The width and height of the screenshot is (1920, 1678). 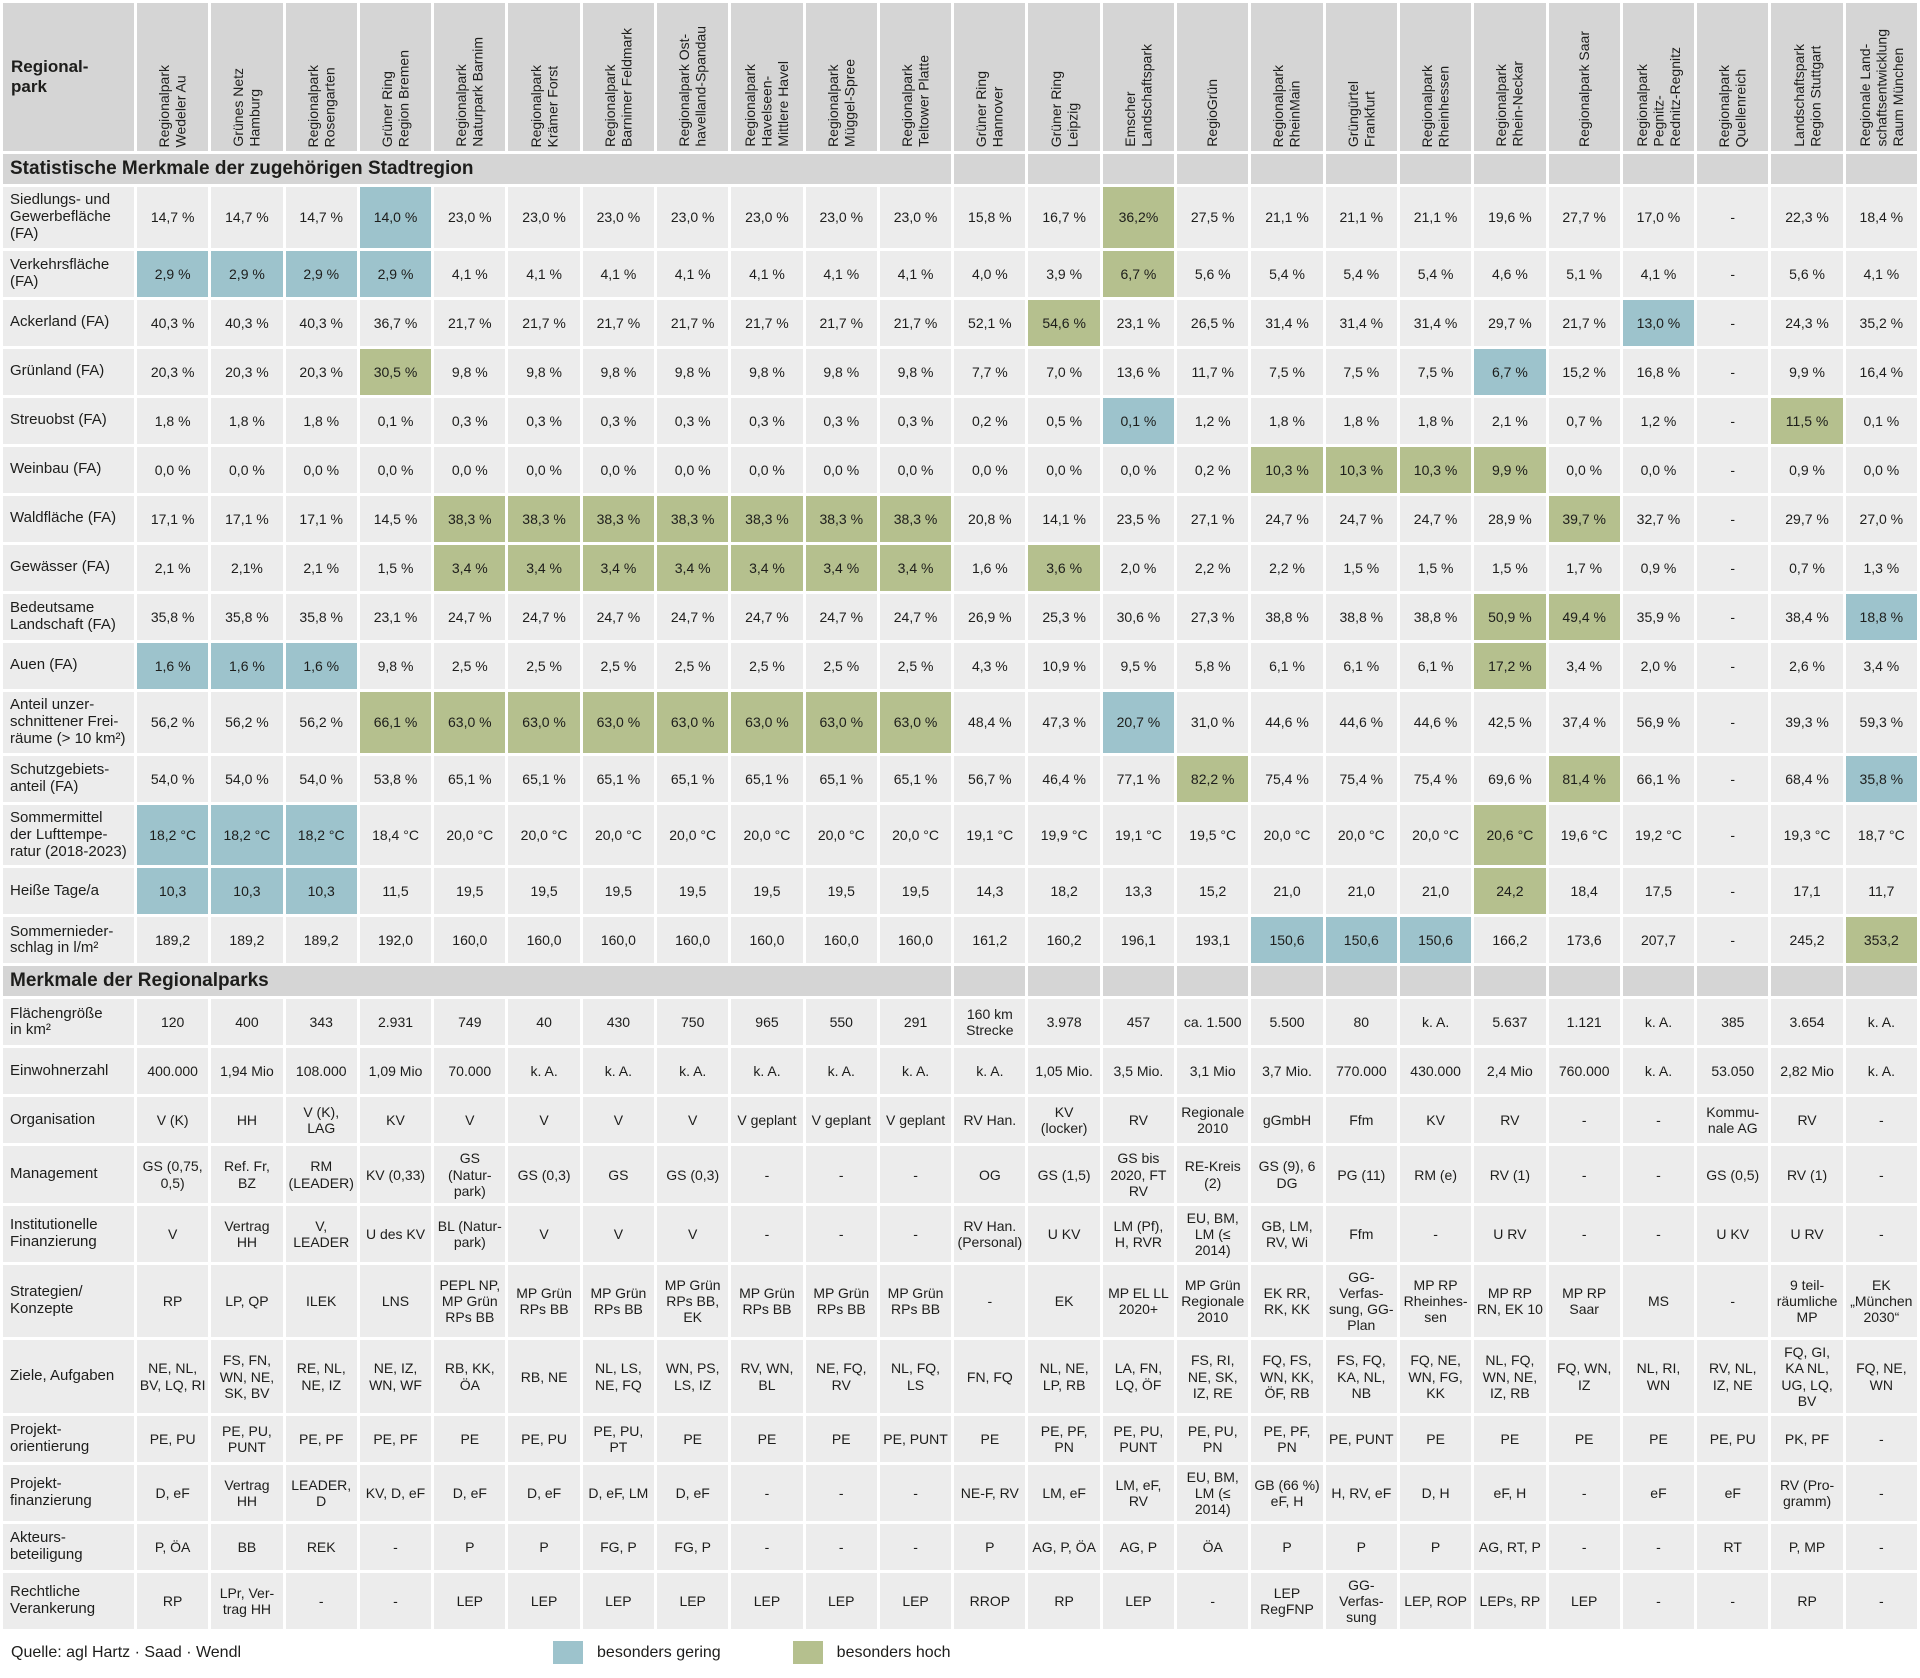 I want to click on table-cell: 2,1%, so click(x=247, y=567).